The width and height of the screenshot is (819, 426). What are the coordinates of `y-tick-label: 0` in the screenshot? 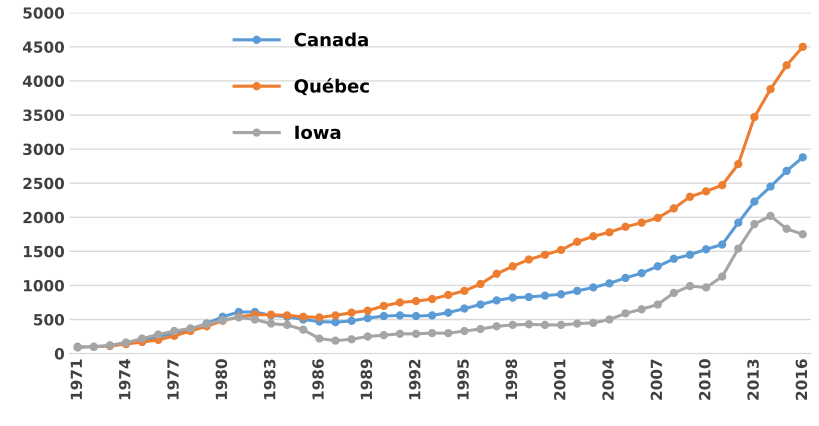 It's located at (59, 354).